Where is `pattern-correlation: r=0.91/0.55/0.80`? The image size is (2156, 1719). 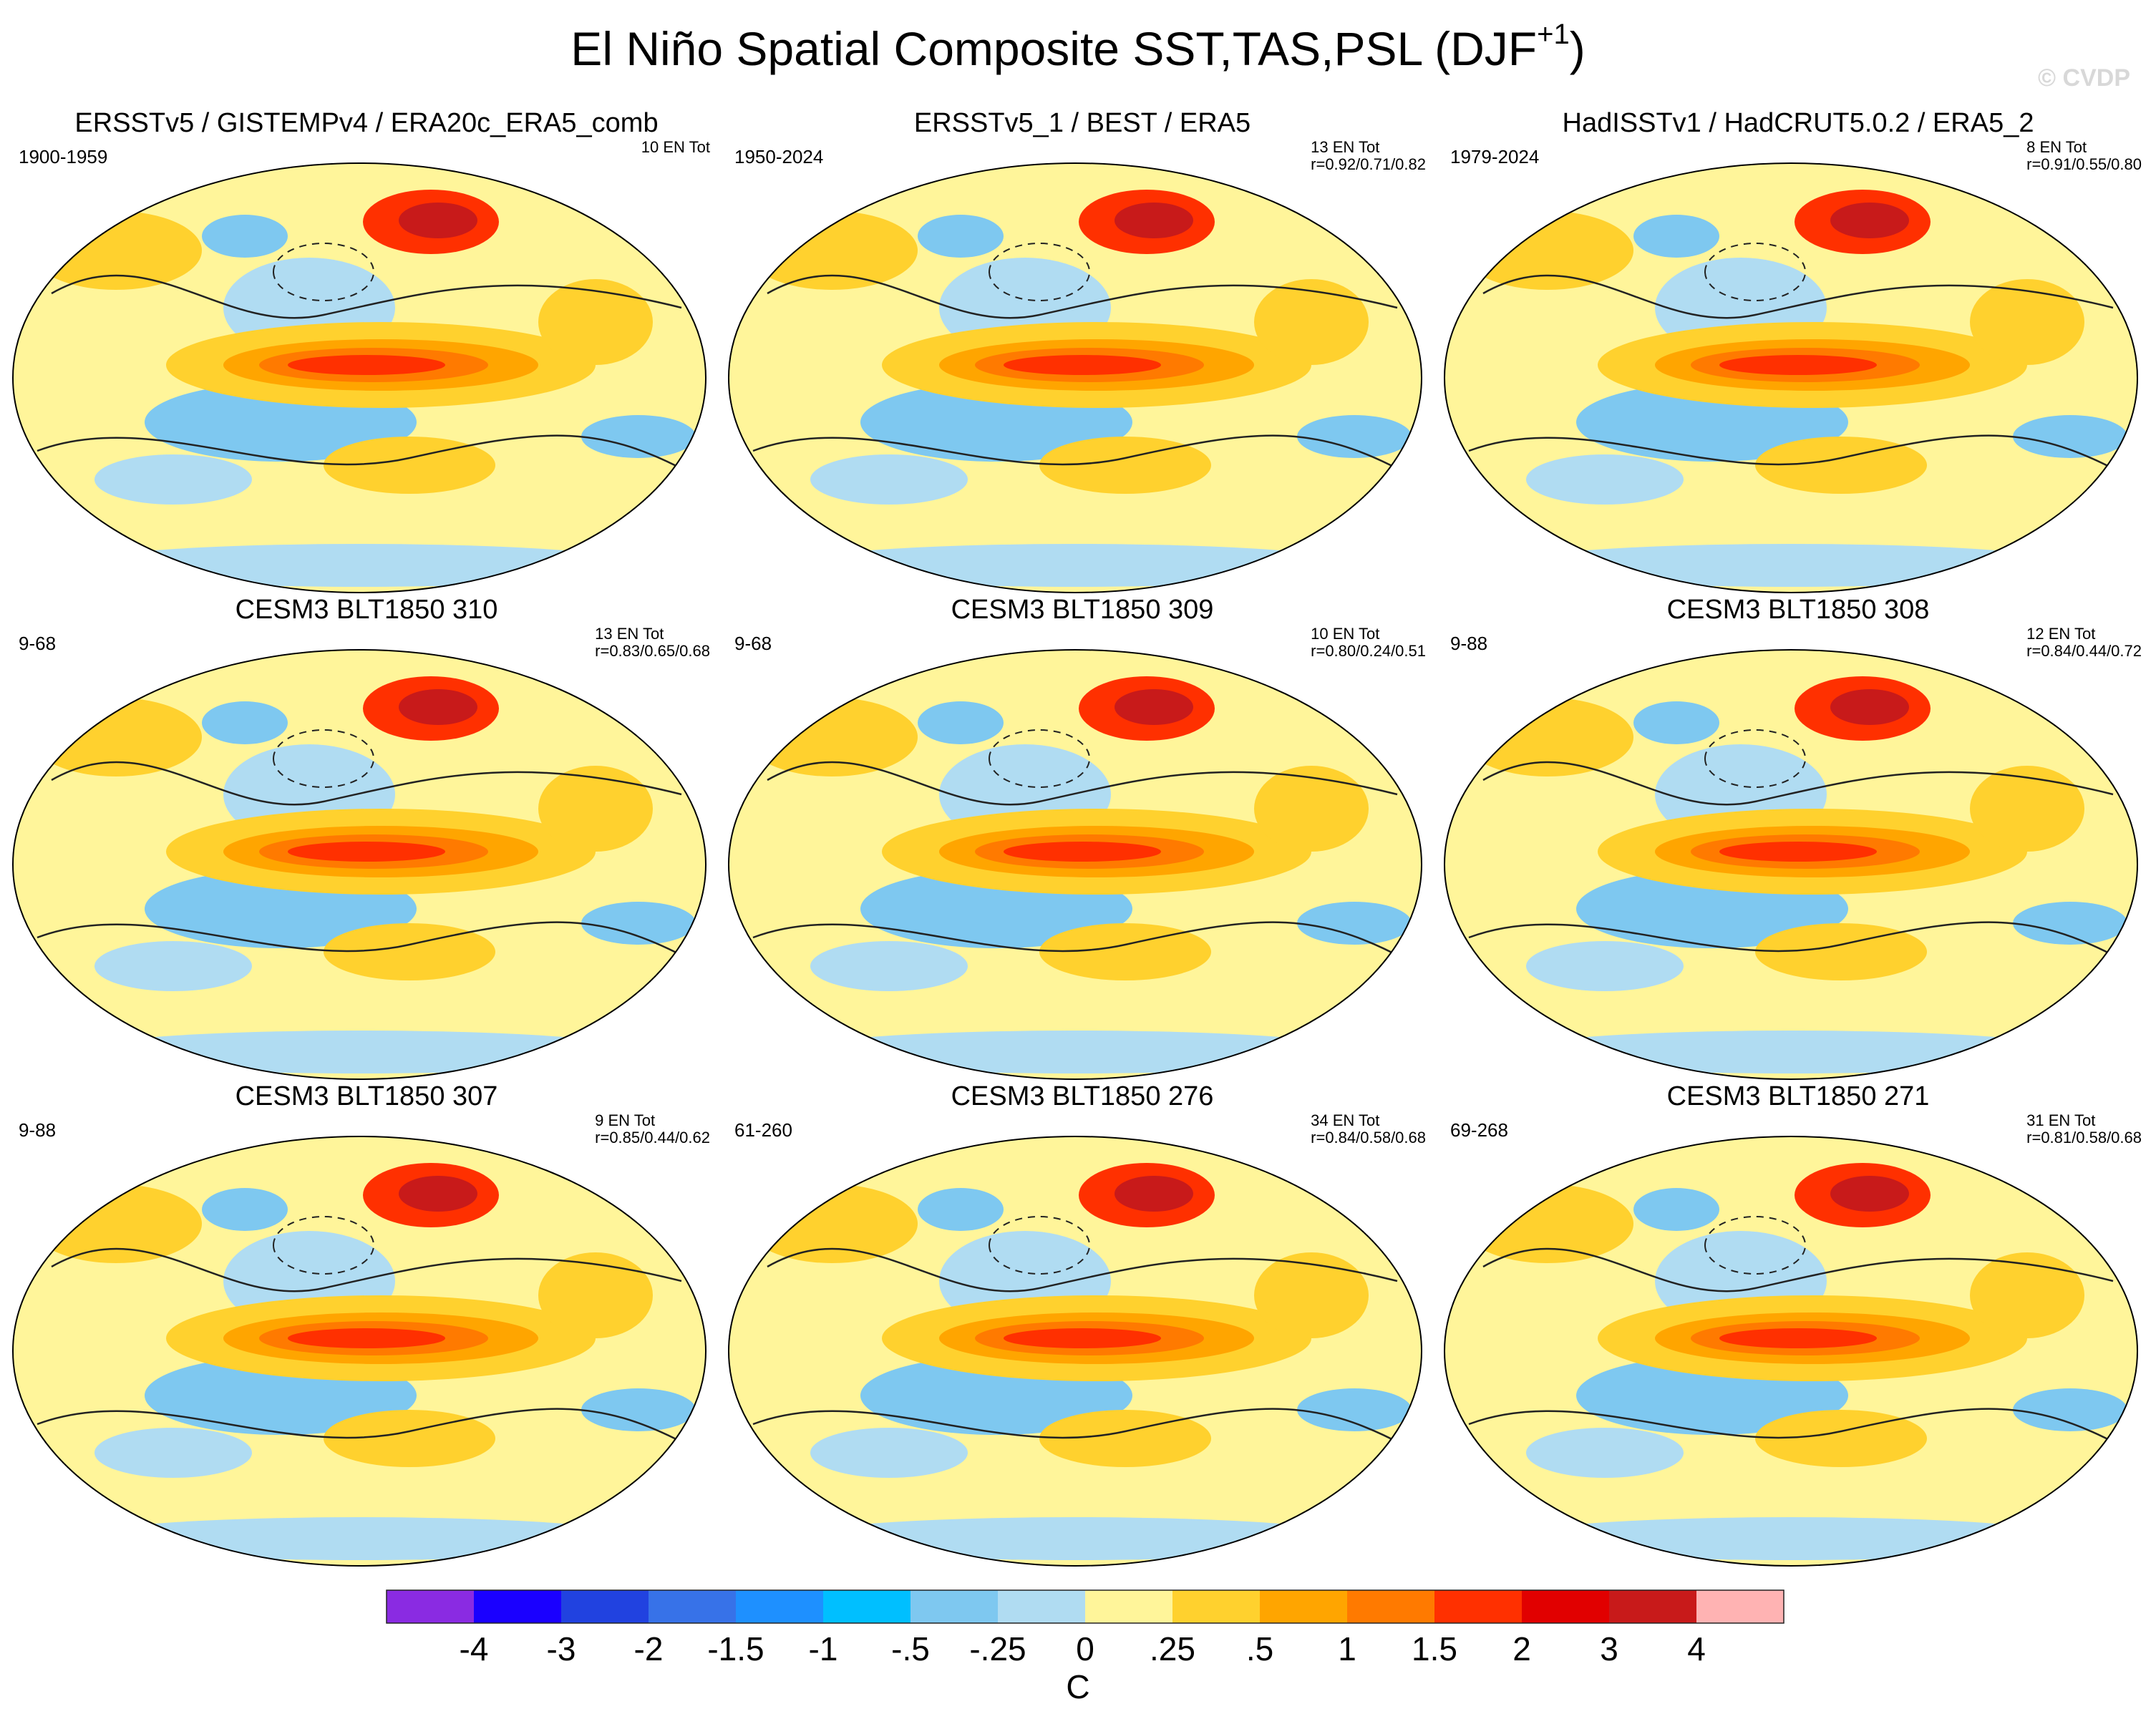 pattern-correlation: r=0.91/0.55/0.80 is located at coordinates (2084, 164).